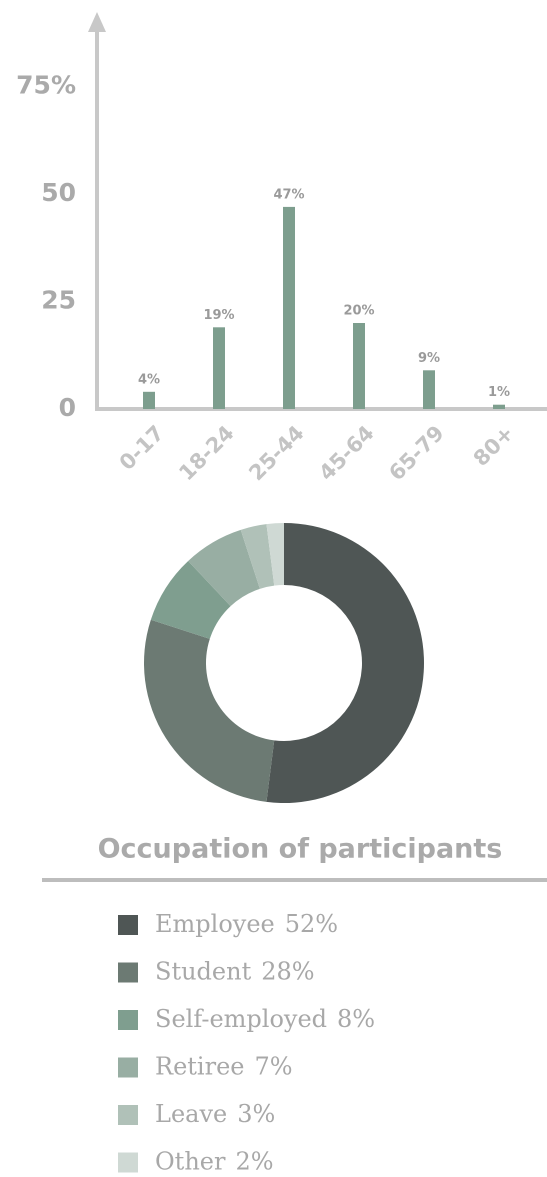 This screenshot has width=547, height=1177. I want to click on legend-value: 3%, so click(256, 1114).